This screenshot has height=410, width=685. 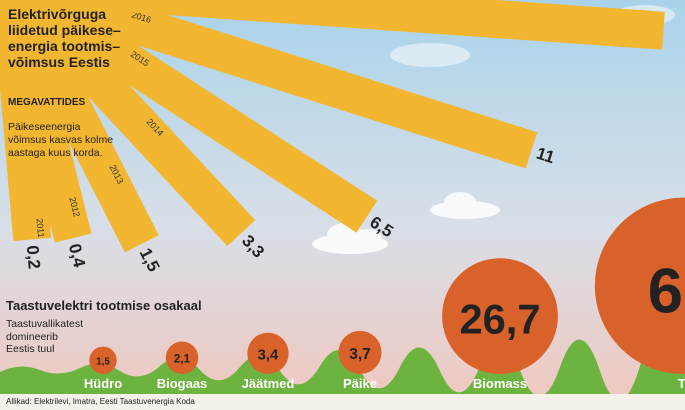 I want to click on value-label: 62, so click(x=666, y=291).